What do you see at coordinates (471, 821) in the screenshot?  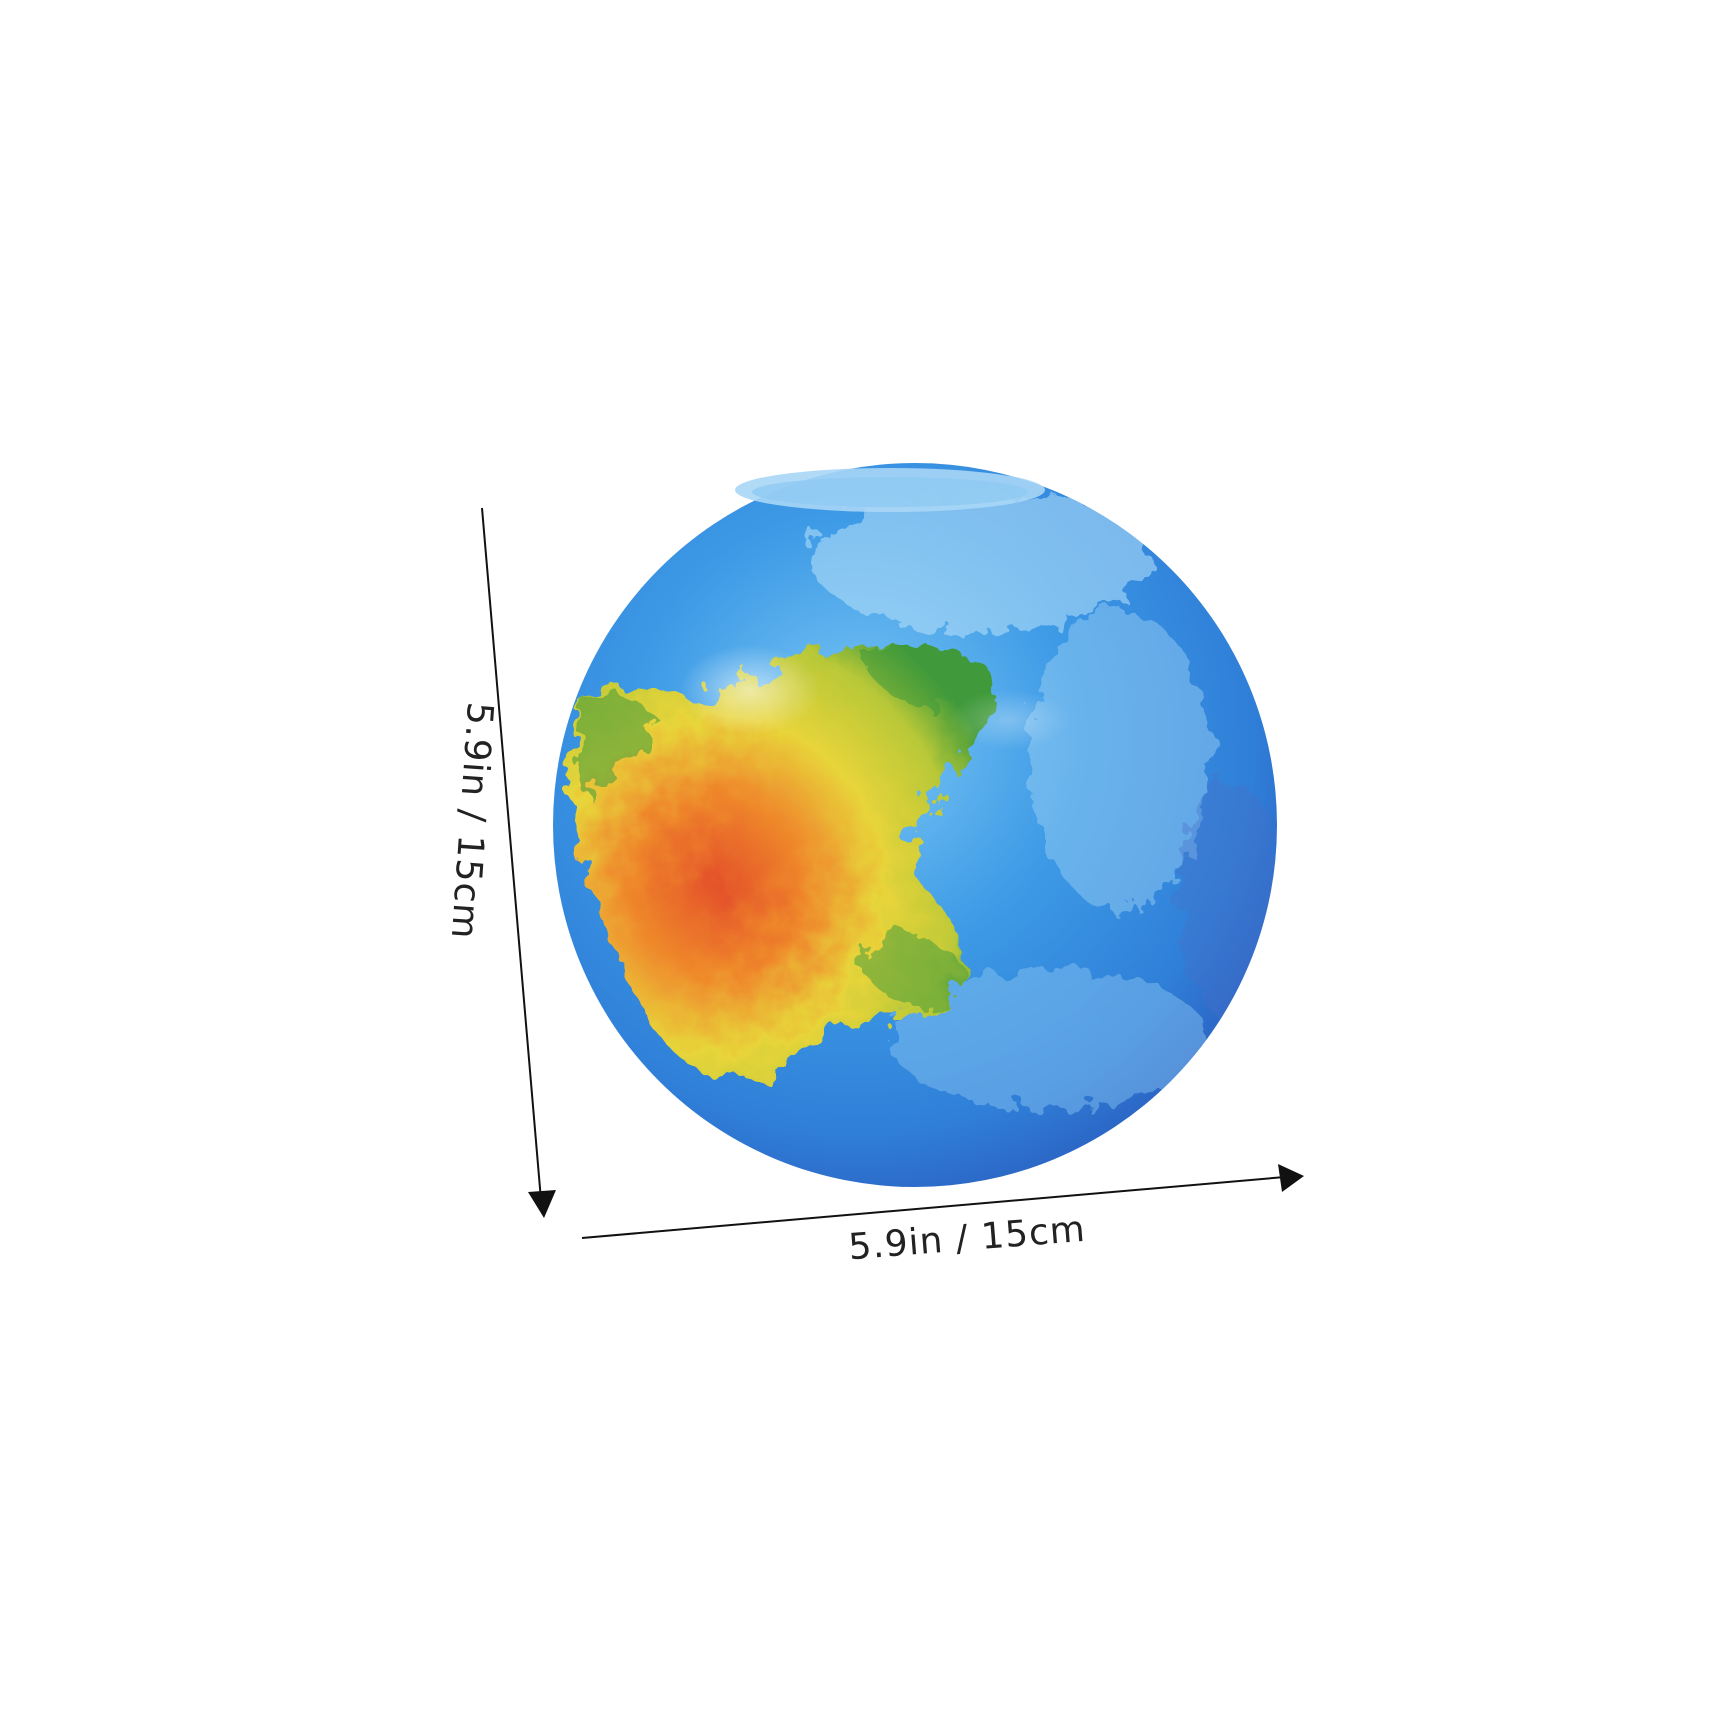 I see `height-label: 5.9in / 15cm` at bounding box center [471, 821].